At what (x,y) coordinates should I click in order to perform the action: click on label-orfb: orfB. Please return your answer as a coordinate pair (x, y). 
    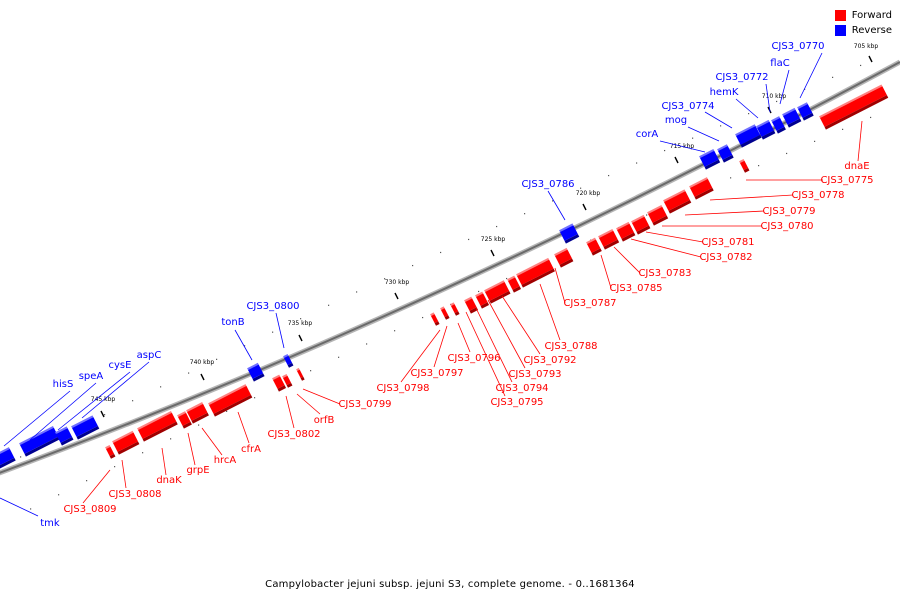
    Looking at the image, I should click on (324, 420).